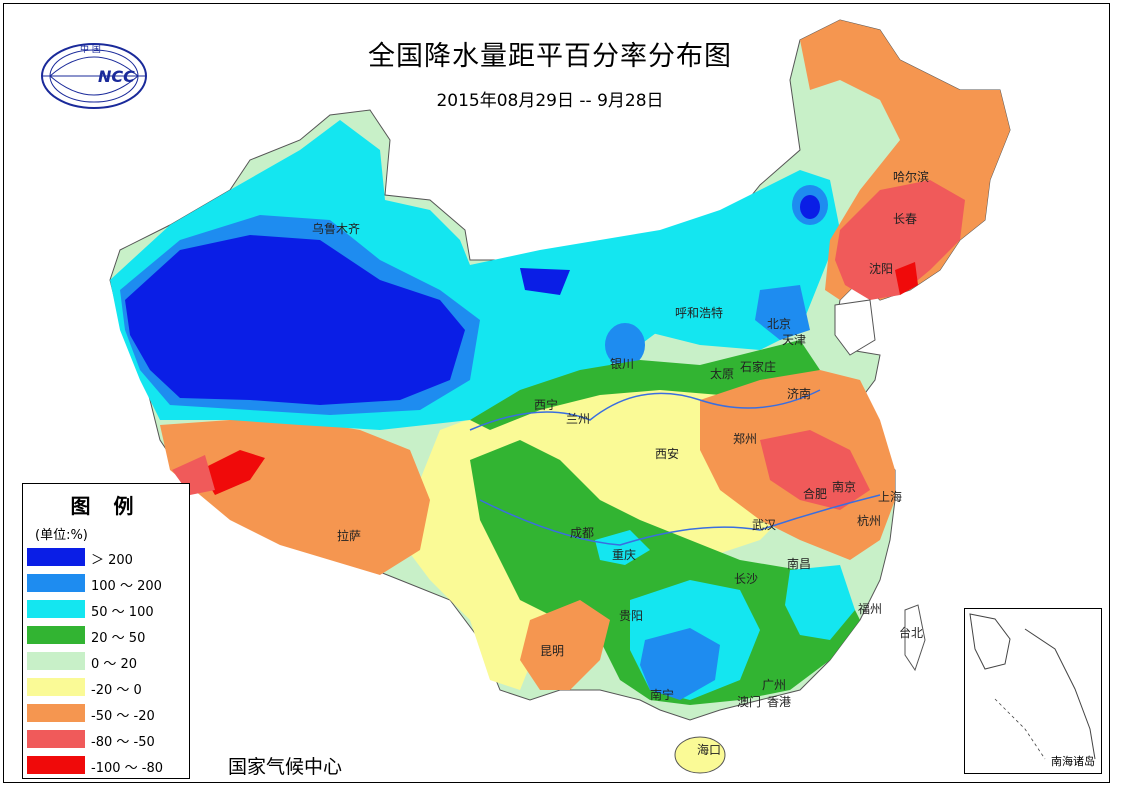  I want to click on legend-label: -50 ～ -20, so click(123, 716).